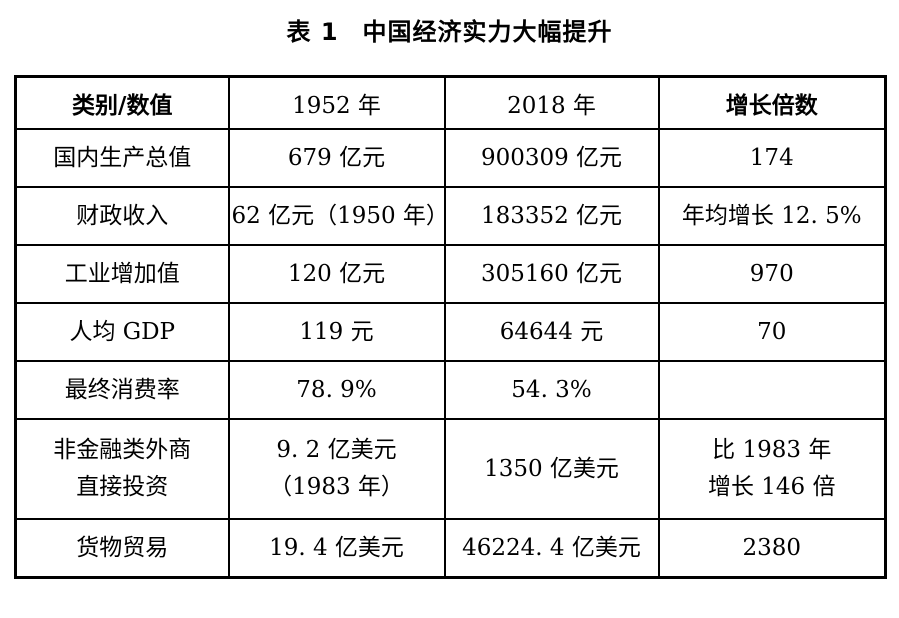  I want to click on row-label: 非金融类外商 直接投资, so click(122, 469).